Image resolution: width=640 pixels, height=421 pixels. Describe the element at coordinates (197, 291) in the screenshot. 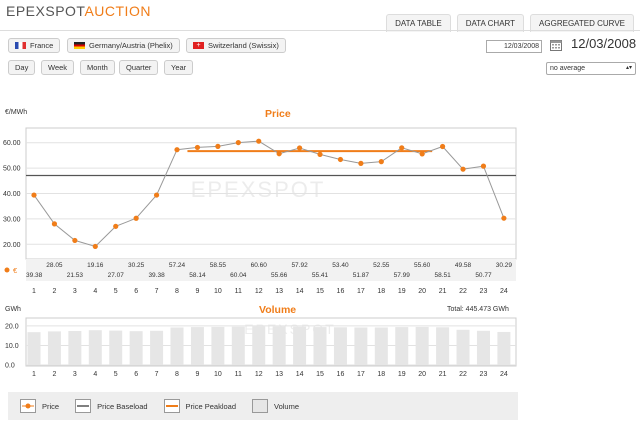

I see `price-x-tick-label: 9` at that location.